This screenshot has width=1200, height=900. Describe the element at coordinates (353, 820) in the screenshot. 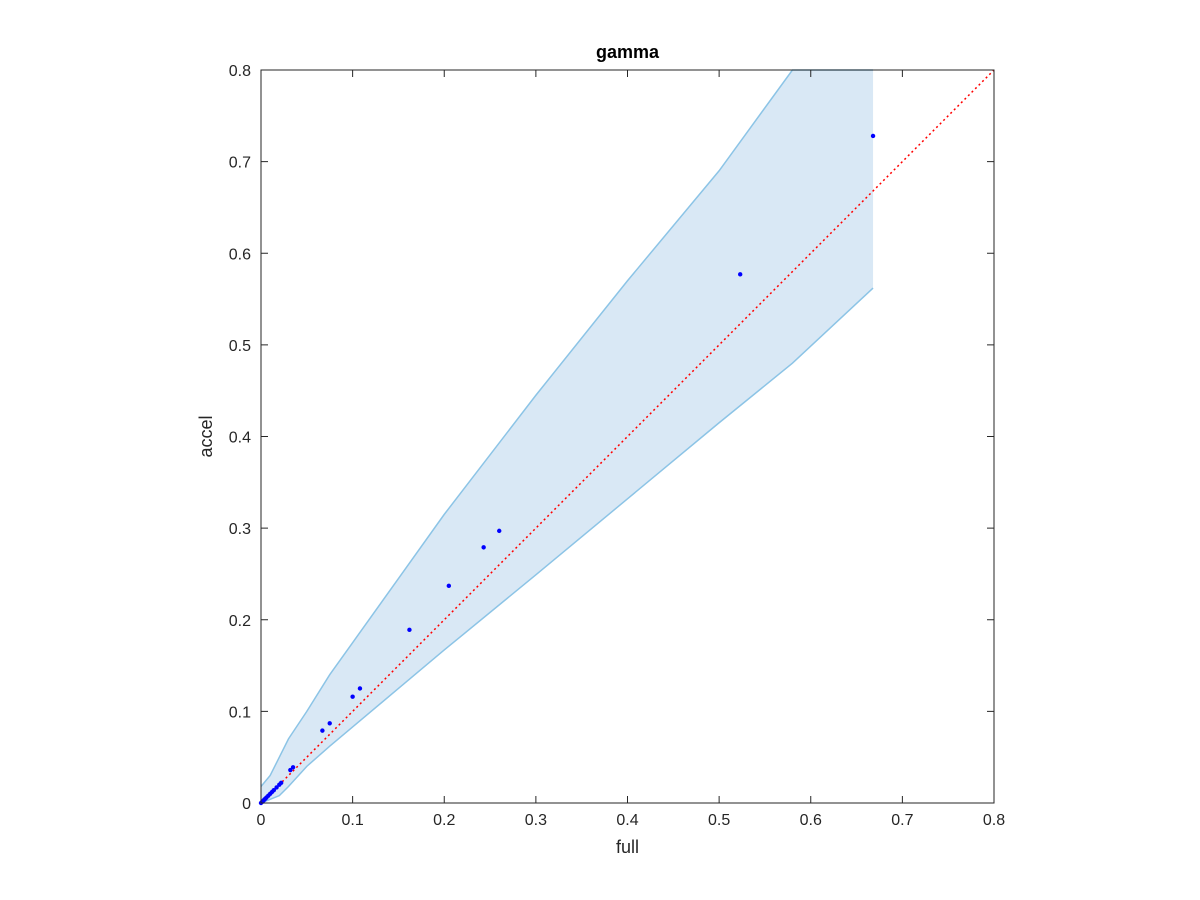

I see `x-tick-label: 0.1` at that location.